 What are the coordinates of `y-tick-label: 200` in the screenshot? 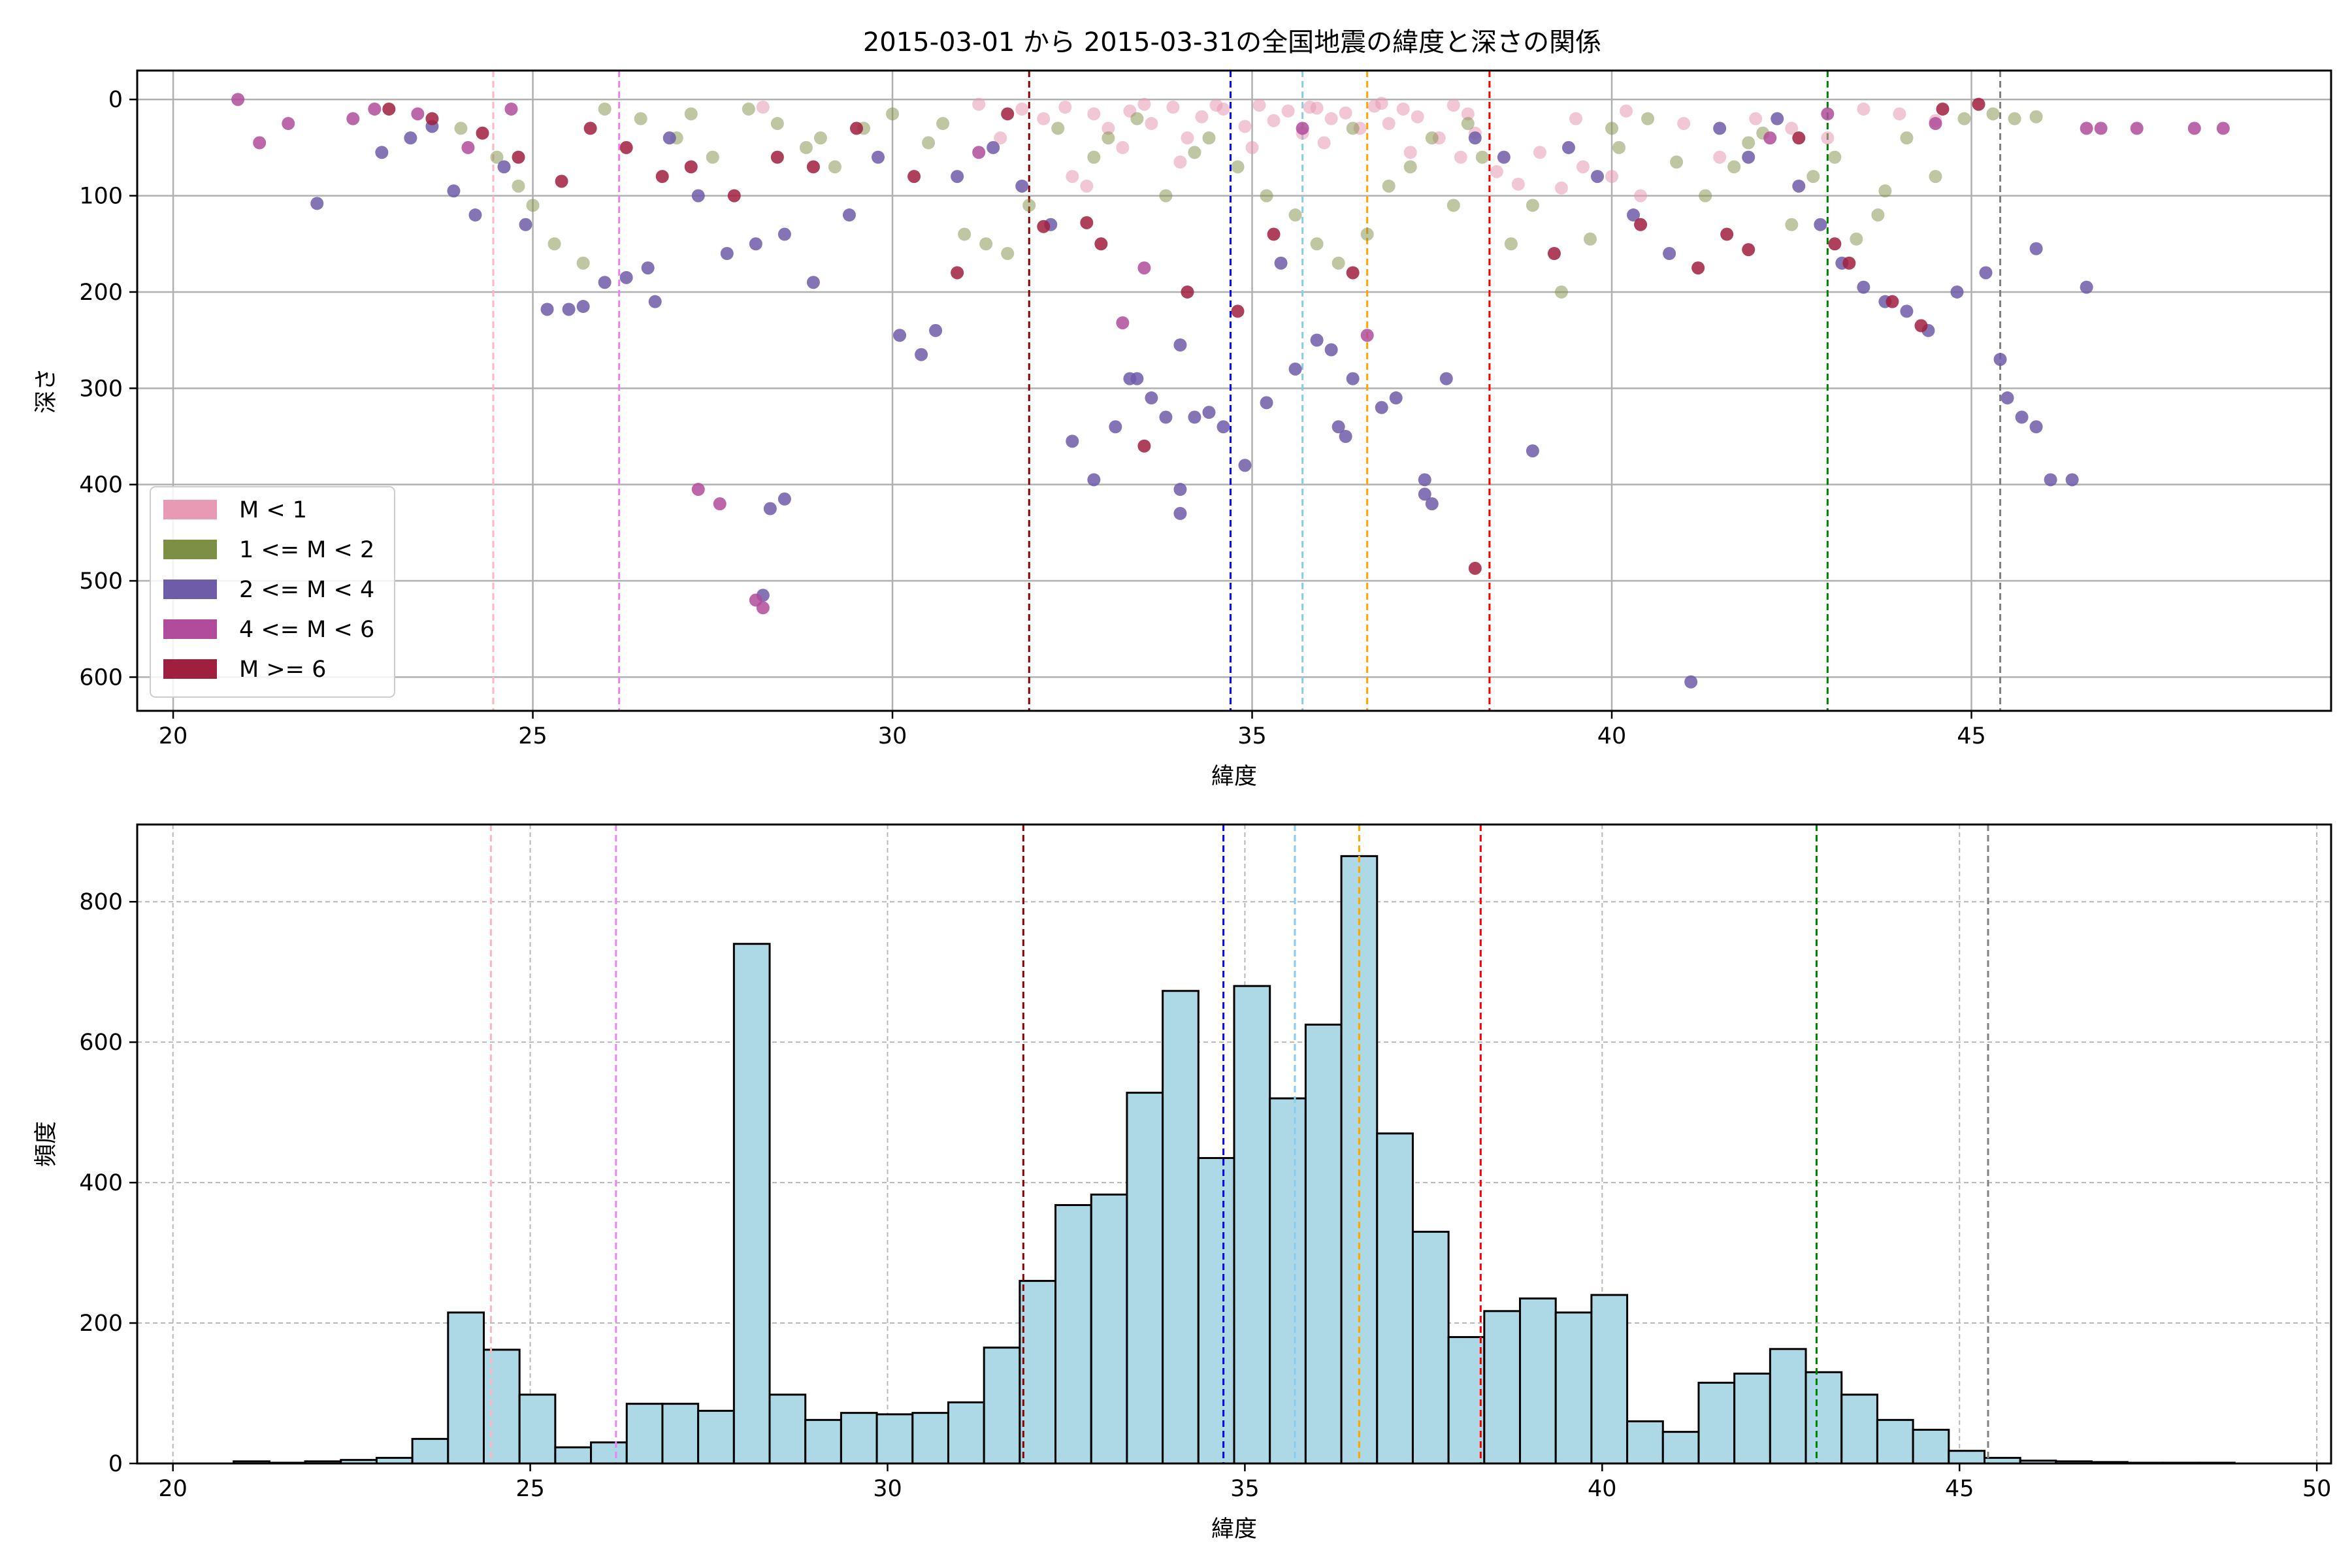 It's located at (101, 1324).